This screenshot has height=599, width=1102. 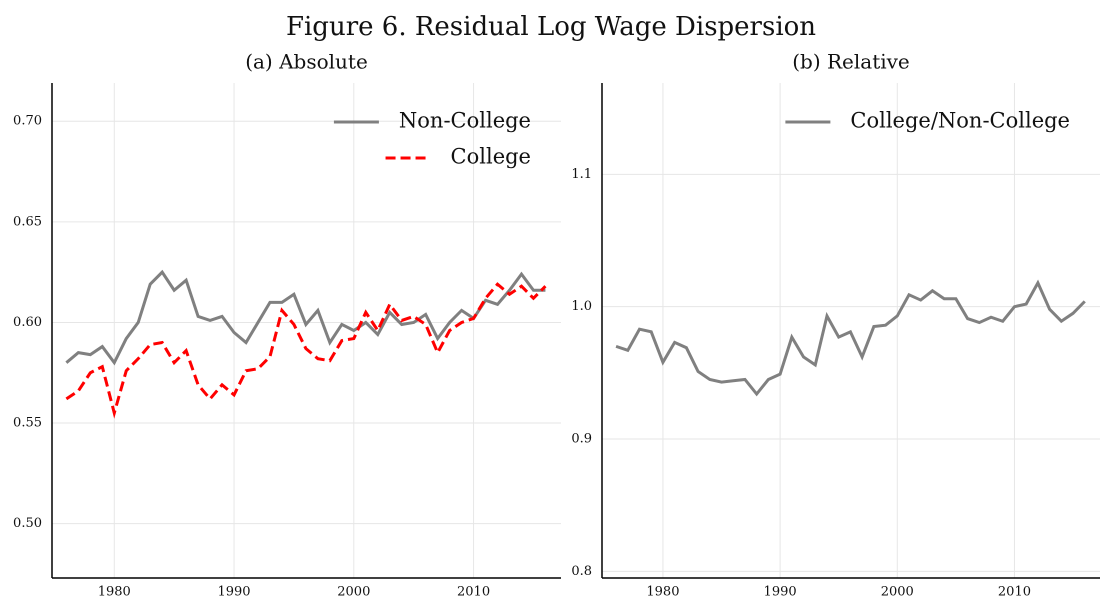 I want to click on y-tick-label: 1.0, so click(x=581, y=306).